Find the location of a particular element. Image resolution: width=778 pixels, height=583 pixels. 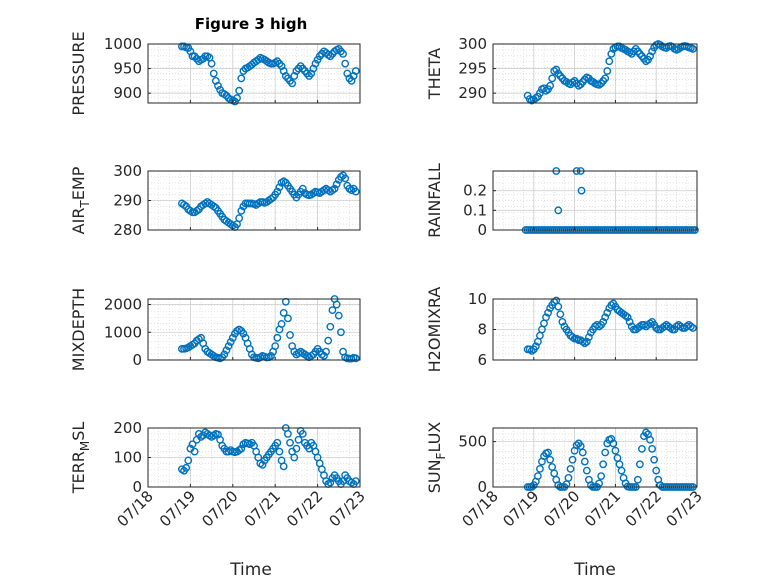

subplot-theta: 290 295 300 THETA is located at coordinates (561, 70).